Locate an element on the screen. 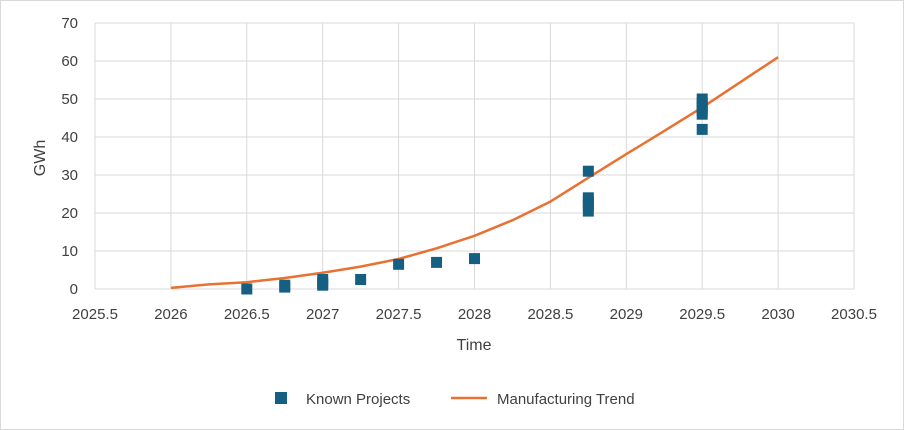 This screenshot has width=904, height=430. x-tick-label: 2026 is located at coordinates (170, 314).